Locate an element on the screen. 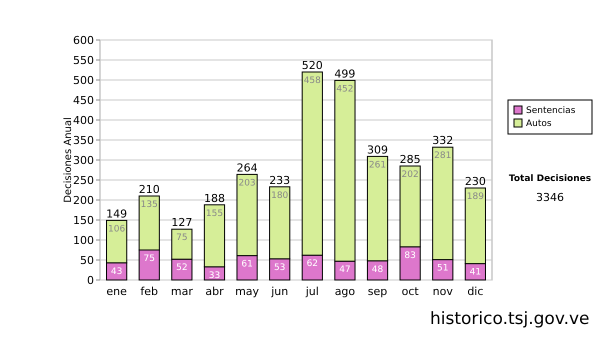  data-label: 52 is located at coordinates (182, 268).